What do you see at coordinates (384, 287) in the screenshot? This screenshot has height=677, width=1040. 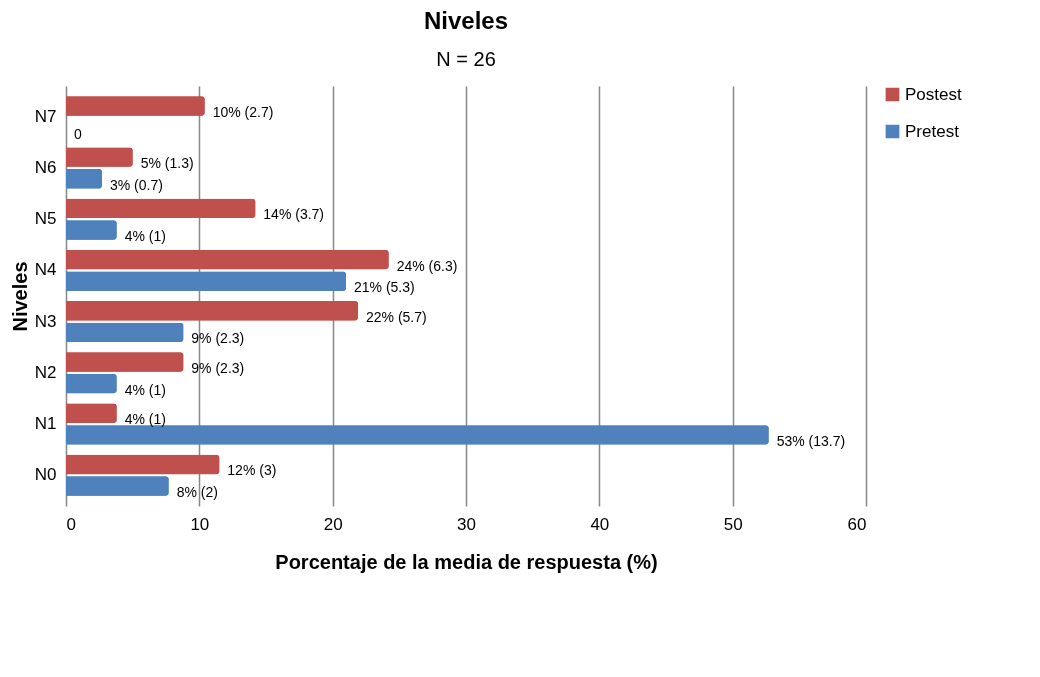 I see `data-label: 21% (5.3)` at bounding box center [384, 287].